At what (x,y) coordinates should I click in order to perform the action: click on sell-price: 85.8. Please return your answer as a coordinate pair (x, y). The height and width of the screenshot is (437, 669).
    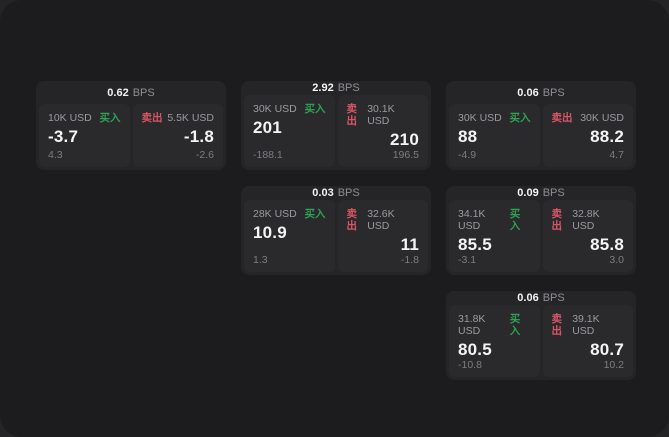
    Looking at the image, I should click on (607, 244).